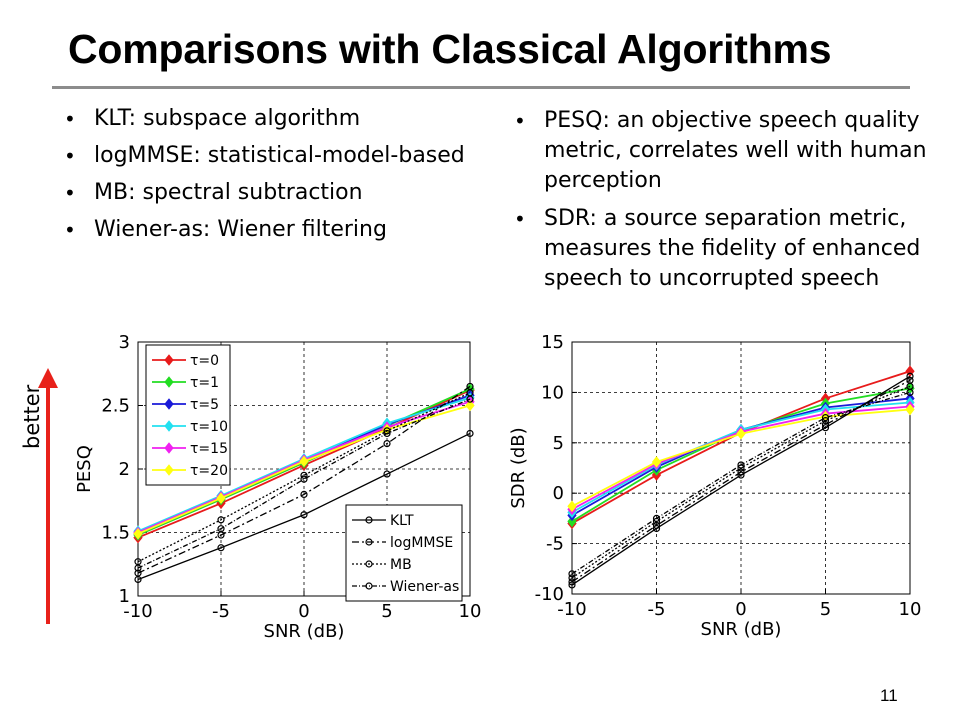  Describe the element at coordinates (558, 443) in the screenshot. I see `sdr-ytick-label: 5` at that location.